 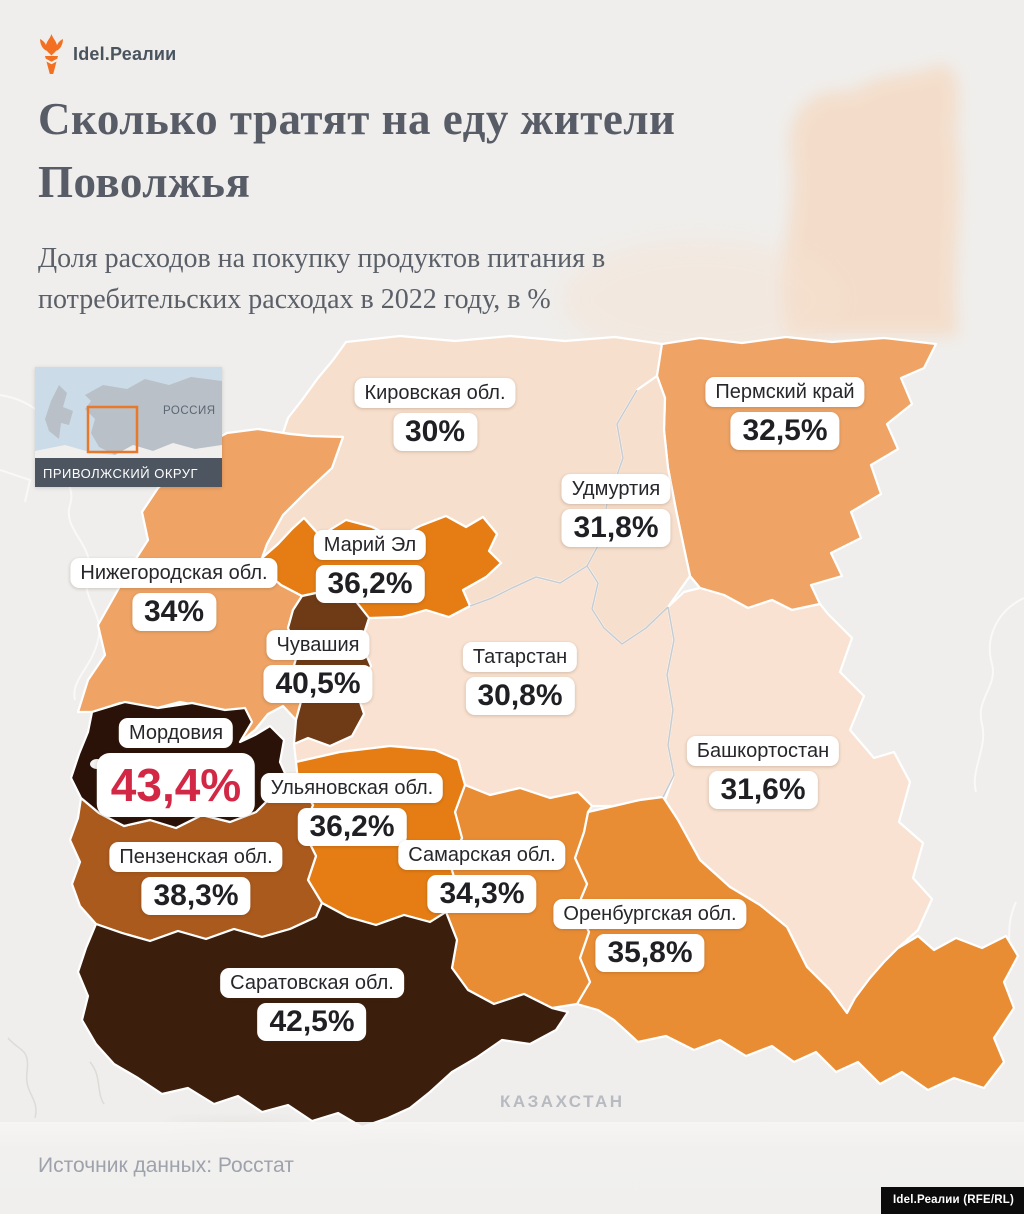 I want to click on header: Idel.Реалии, so click(x=107, y=54).